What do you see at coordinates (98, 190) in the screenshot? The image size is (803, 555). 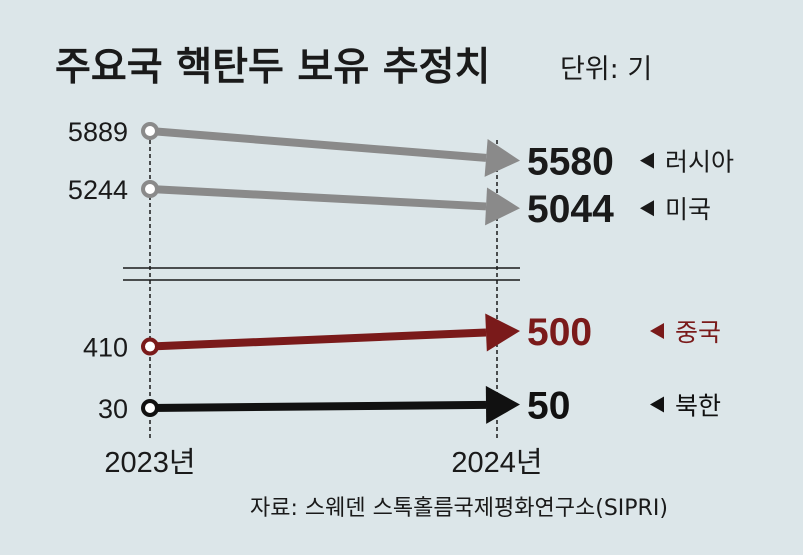 I see `start-value-label: 5244` at bounding box center [98, 190].